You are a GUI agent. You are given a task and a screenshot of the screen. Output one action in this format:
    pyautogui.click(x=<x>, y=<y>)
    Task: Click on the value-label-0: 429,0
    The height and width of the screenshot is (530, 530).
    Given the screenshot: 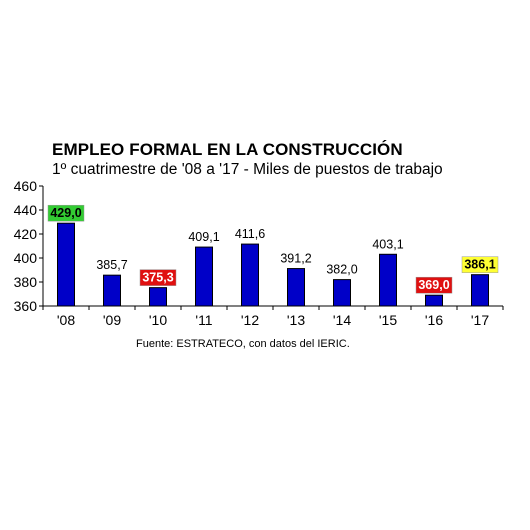 What is the action you would take?
    pyautogui.click(x=65, y=213)
    